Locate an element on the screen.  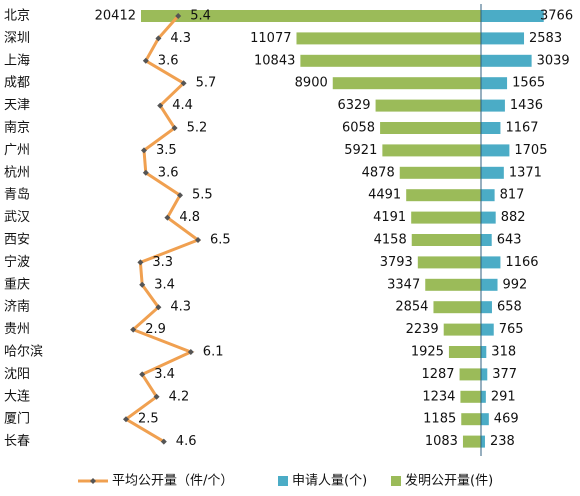
category-label: 北京 is located at coordinates (17, 16).